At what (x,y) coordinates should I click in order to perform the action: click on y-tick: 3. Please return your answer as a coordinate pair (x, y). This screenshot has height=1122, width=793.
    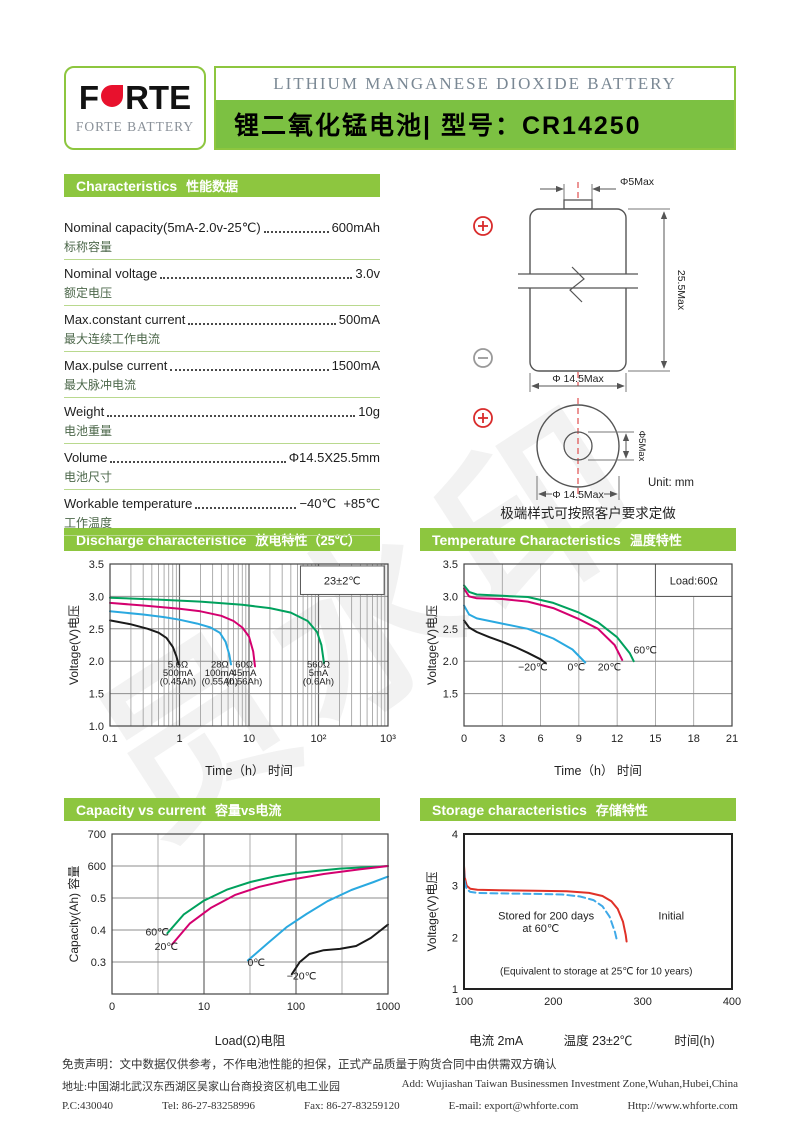
    Looking at the image, I should click on (455, 887).